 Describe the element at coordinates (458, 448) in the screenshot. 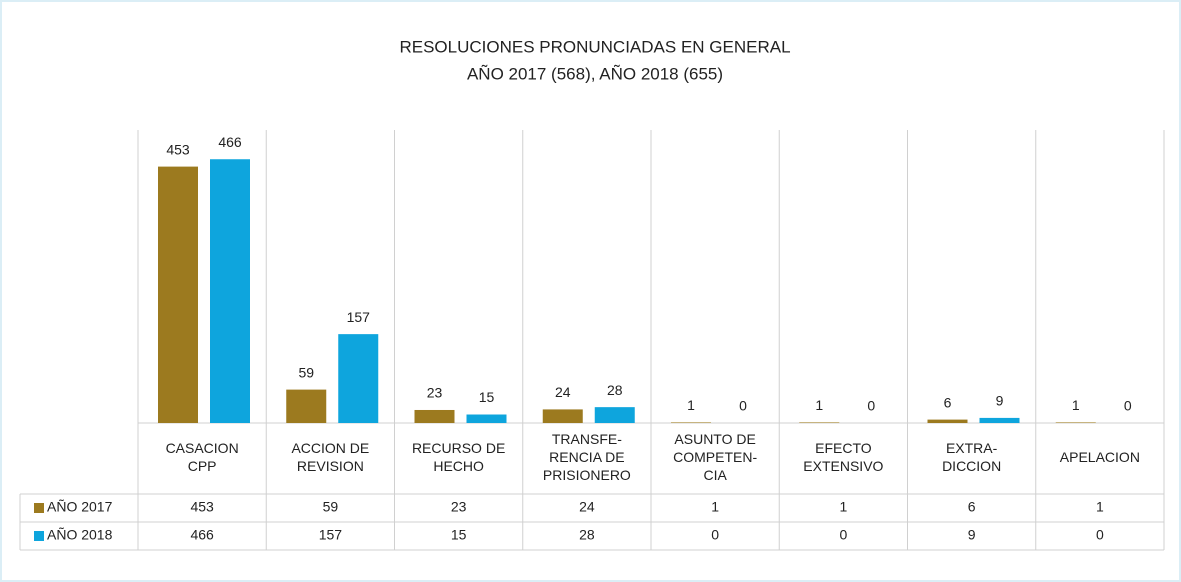

I see `x-tick-label: RECURSO DE` at that location.